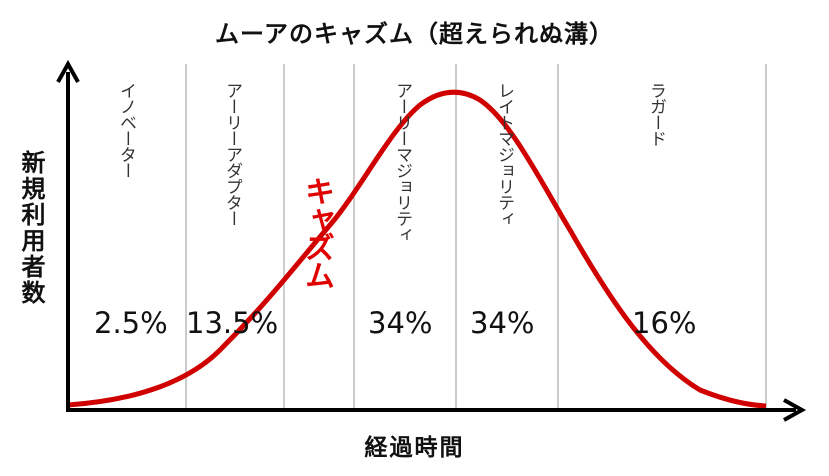  I want to click on x-axis-arrowhead, so click(795, 410).